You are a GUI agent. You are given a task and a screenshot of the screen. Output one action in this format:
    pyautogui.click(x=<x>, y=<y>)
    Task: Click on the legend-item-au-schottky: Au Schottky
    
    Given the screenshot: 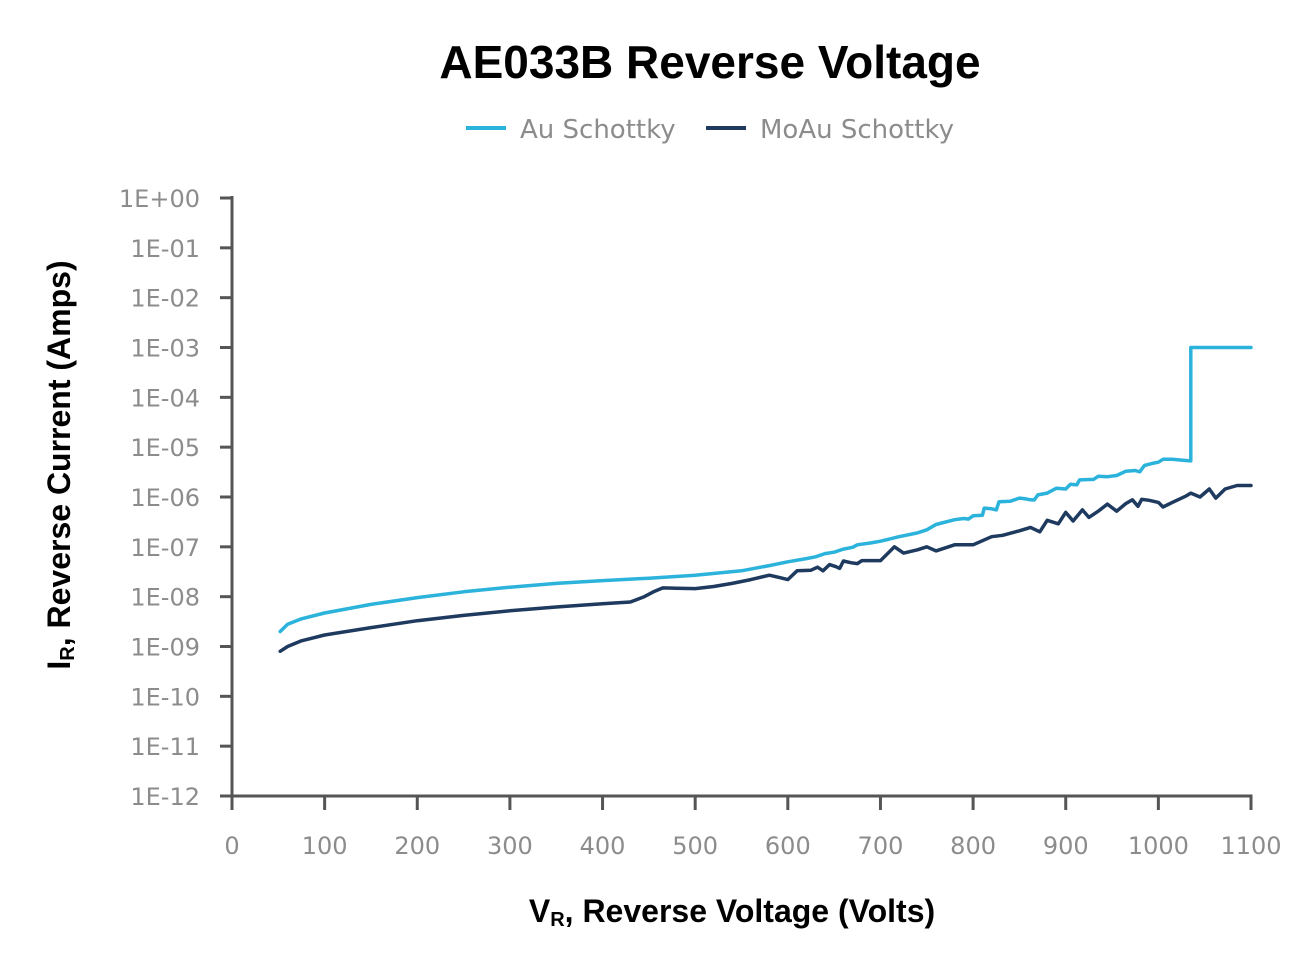 What is the action you would take?
    pyautogui.click(x=571, y=130)
    